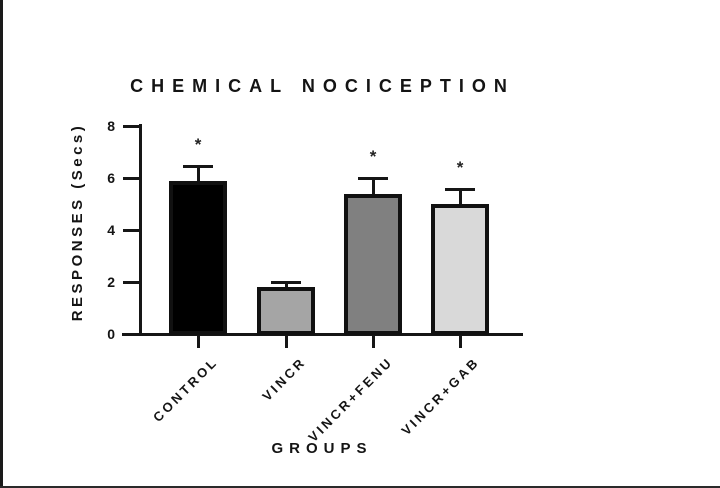 This screenshot has height=488, width=720. I want to click on chart-title: CHEMICAL NOCICEPTION, so click(322, 86).